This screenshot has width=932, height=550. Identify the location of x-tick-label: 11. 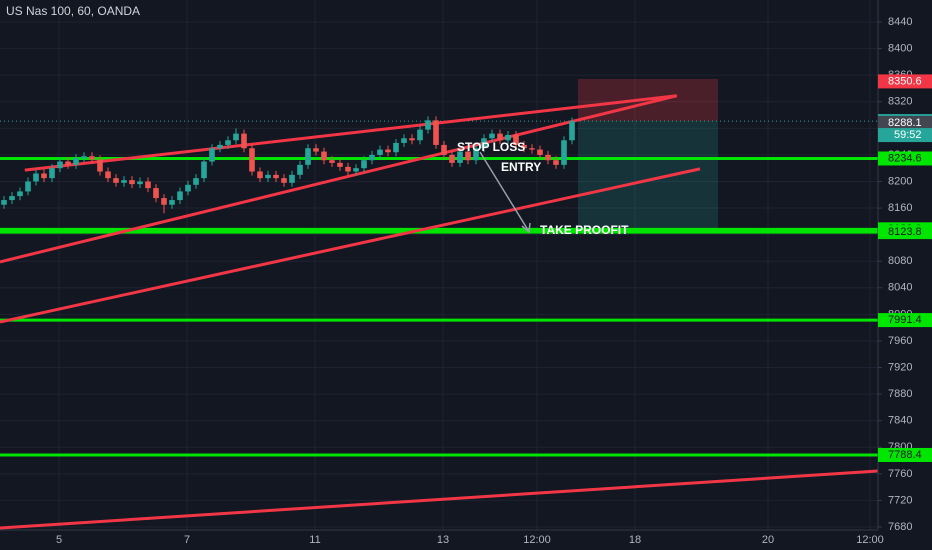
(314, 540).